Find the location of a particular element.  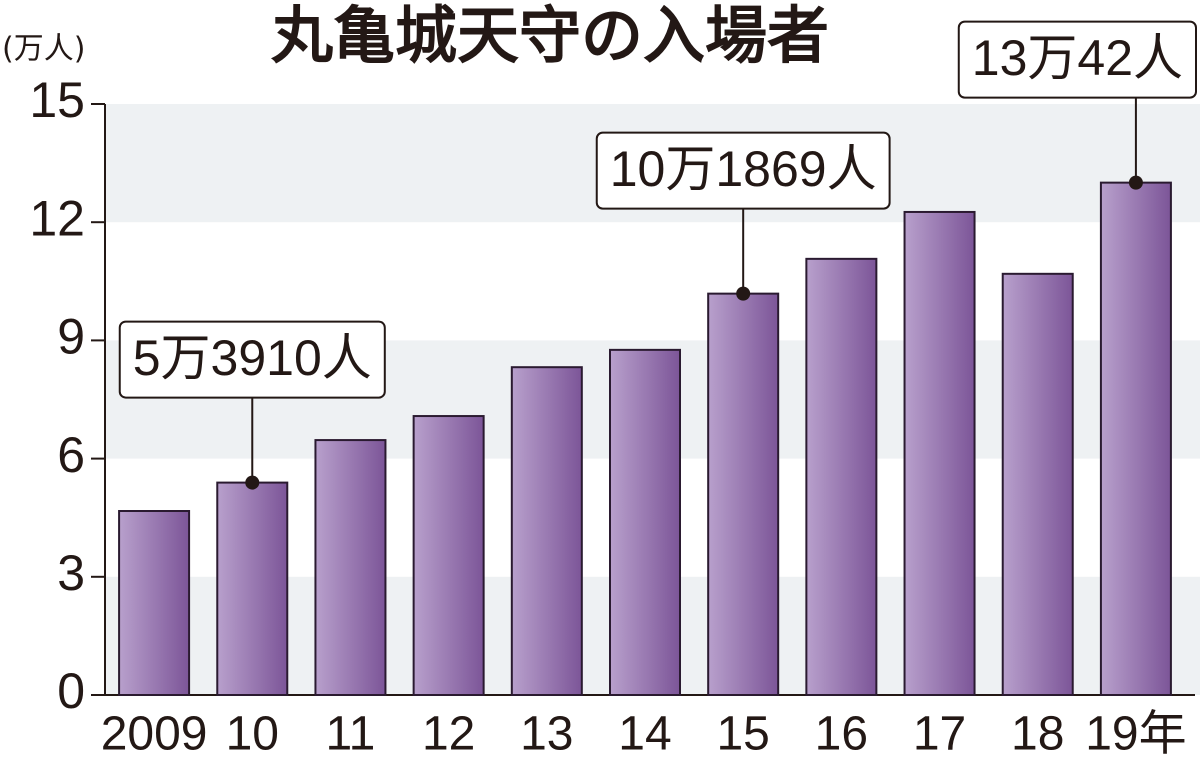

y-tick-label: 6 is located at coordinates (71, 455).